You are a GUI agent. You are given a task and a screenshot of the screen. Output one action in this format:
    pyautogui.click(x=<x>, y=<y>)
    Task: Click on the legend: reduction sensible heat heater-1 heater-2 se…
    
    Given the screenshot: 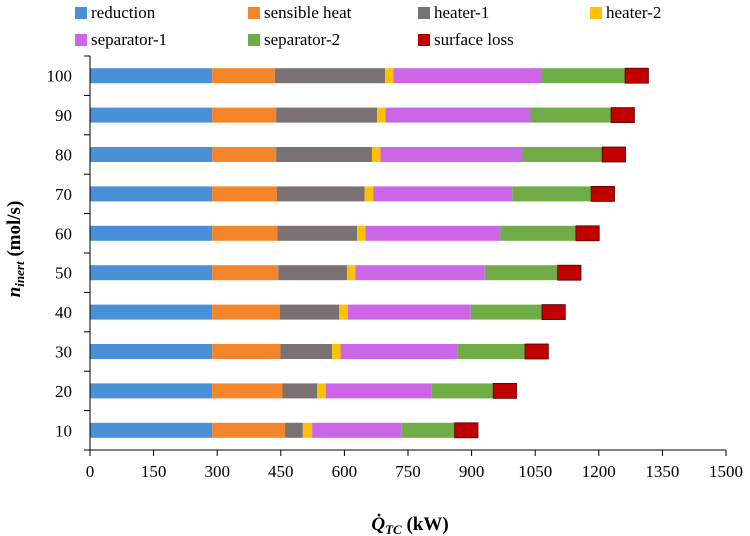 What is the action you would take?
    pyautogui.click(x=368, y=26)
    